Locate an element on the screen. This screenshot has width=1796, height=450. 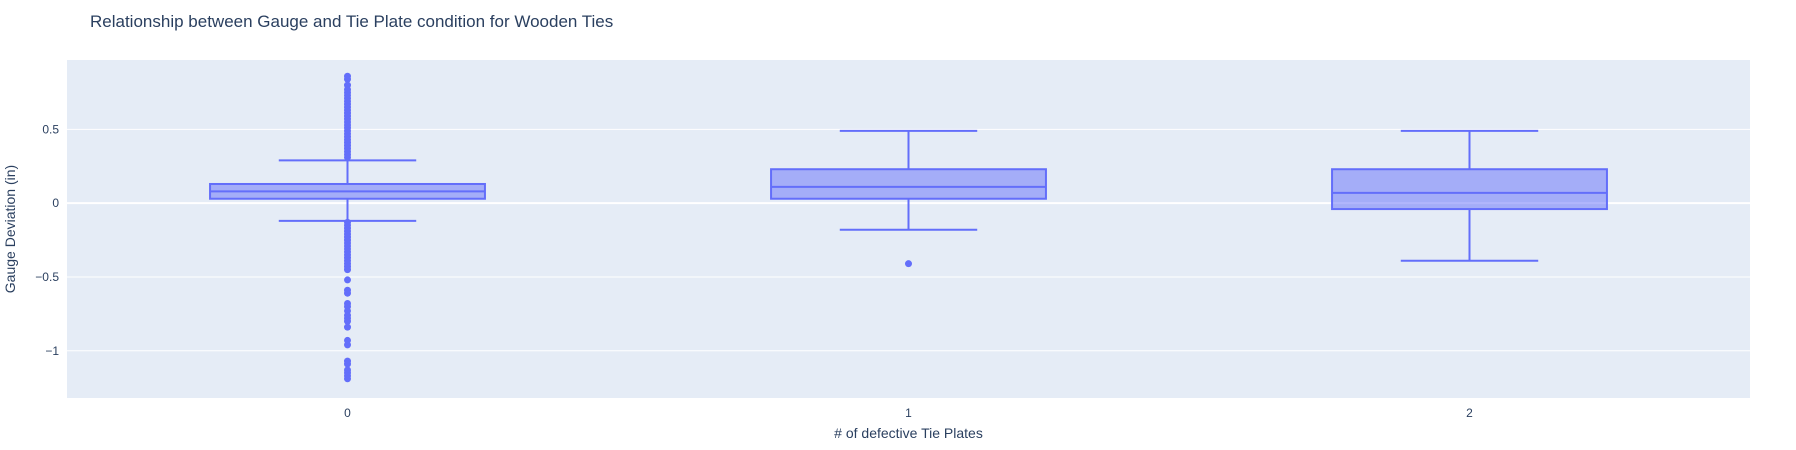
x-axis-title: # of defective Tie Plates is located at coordinates (908, 433).